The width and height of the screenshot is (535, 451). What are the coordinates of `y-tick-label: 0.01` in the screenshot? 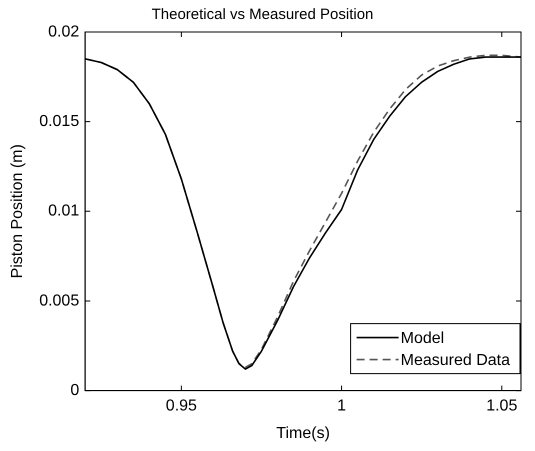 It's located at (64, 211).